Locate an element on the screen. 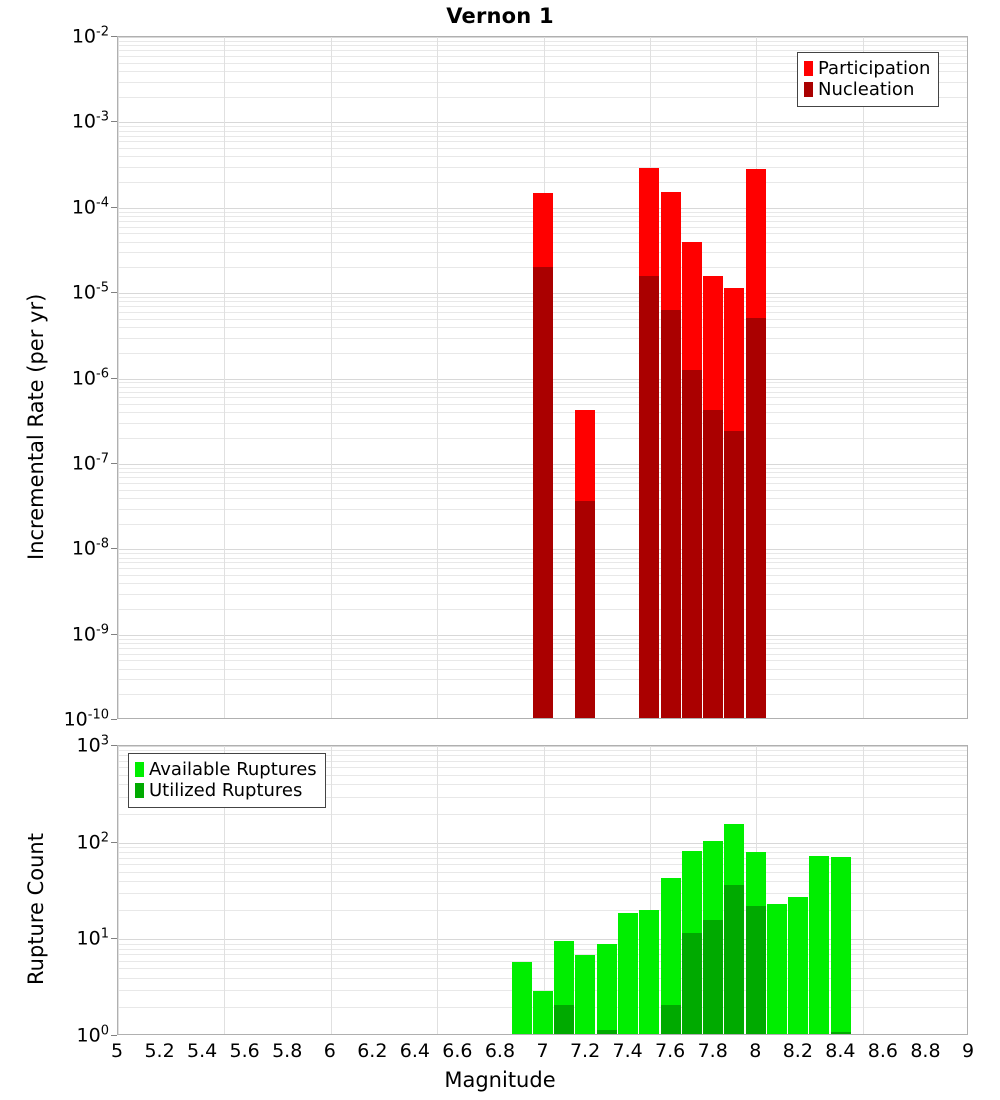 The image size is (1000, 1100). x-axis-tick-label: 8.4 is located at coordinates (840, 1051).